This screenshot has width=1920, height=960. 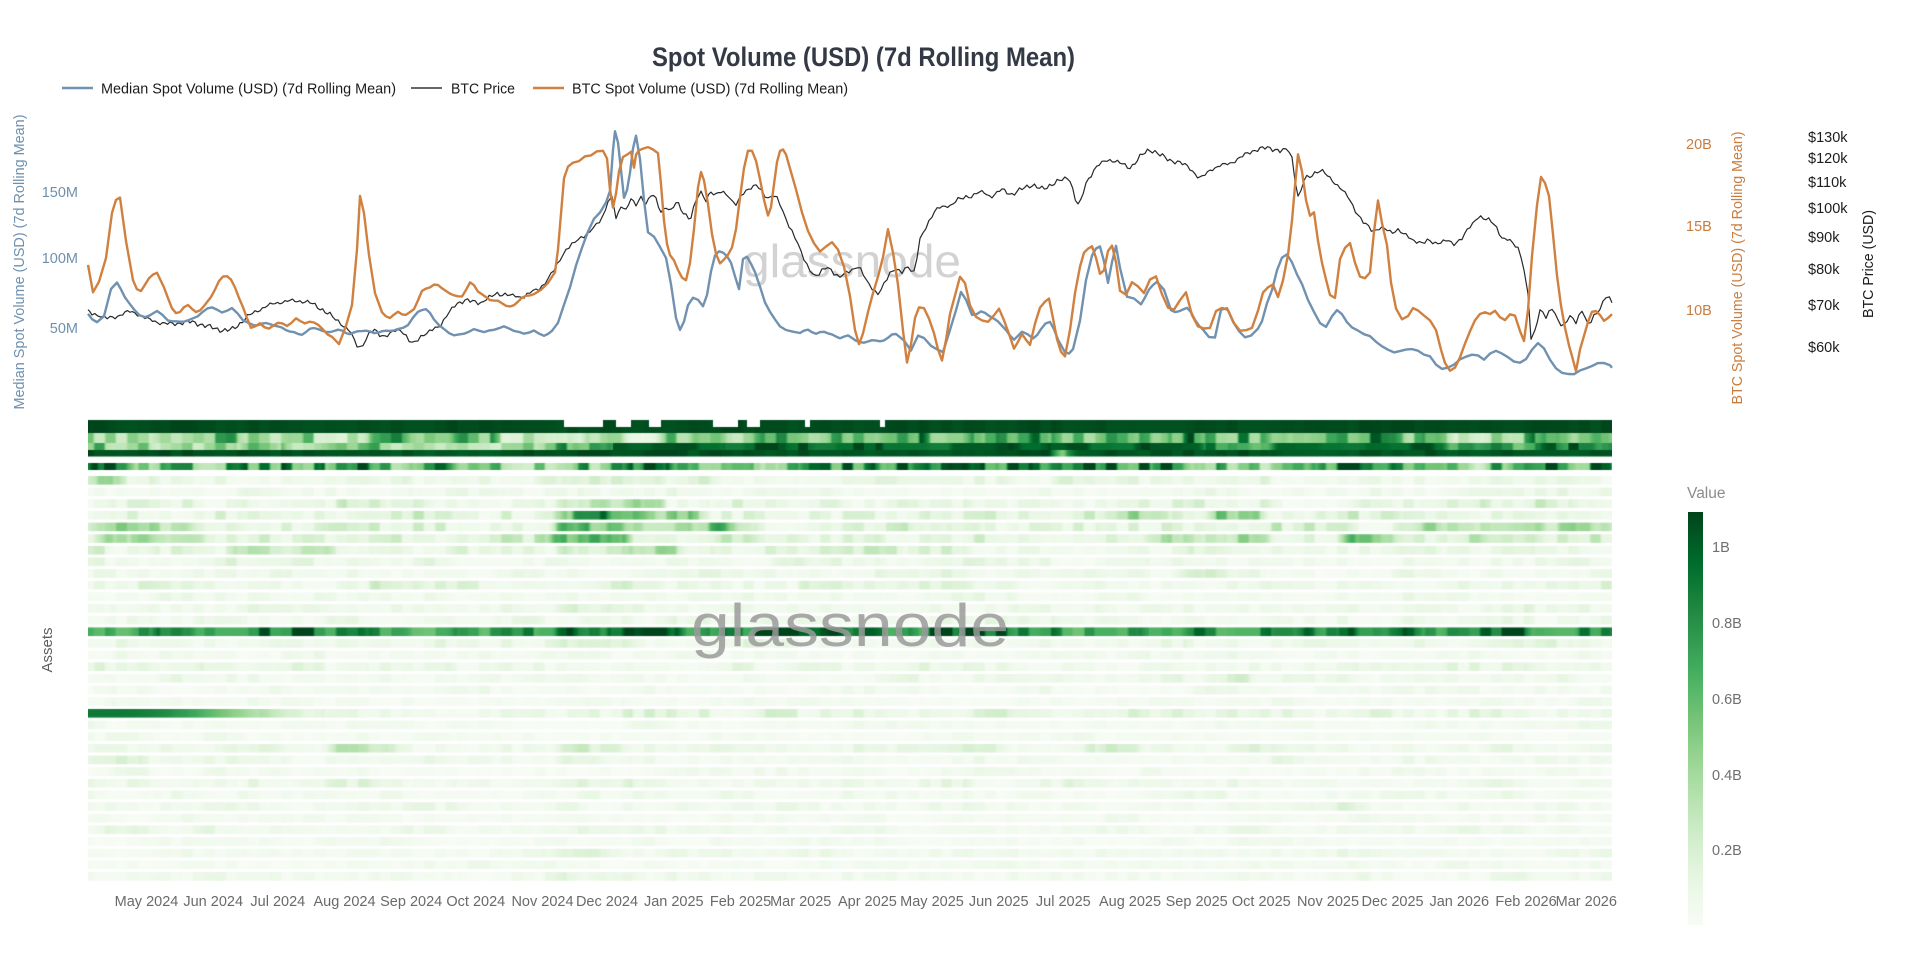 What do you see at coordinates (1699, 227) in the screenshot?
I see `svg-text: 15B` at bounding box center [1699, 227].